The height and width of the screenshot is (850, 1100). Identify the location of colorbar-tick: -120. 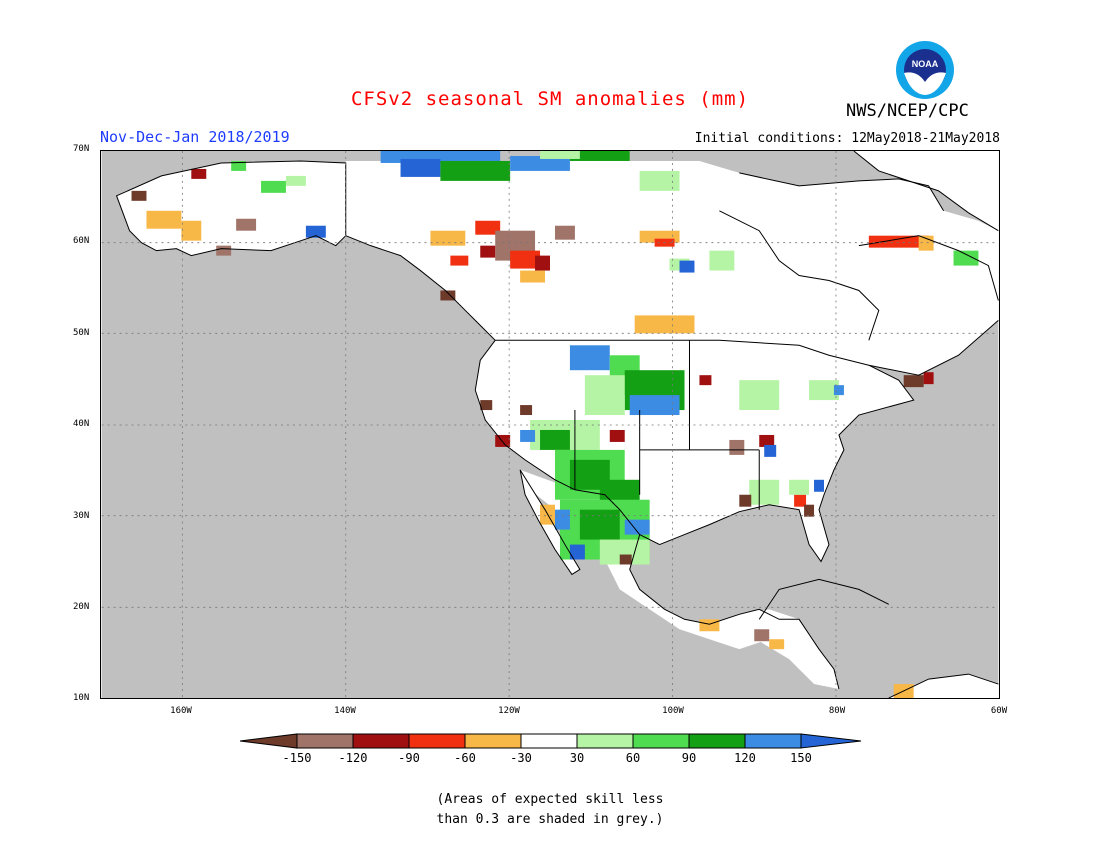
(353, 758).